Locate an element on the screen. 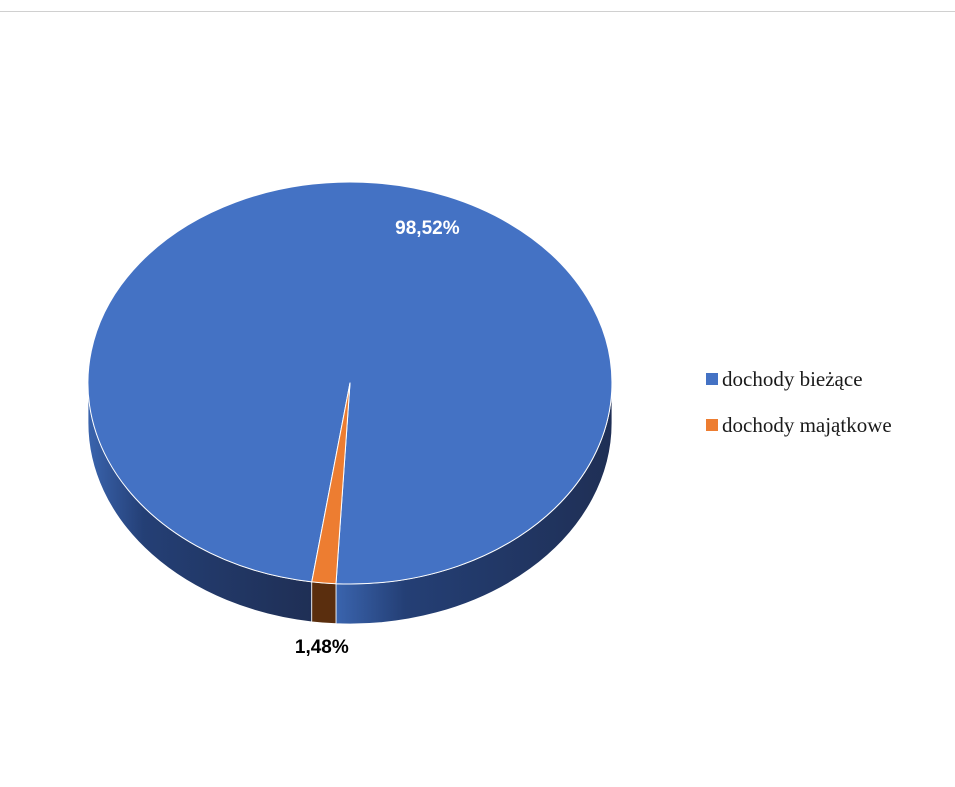 This screenshot has height=787, width=955. legend-item-dochody-biezace: dochody bieżące is located at coordinates (799, 379).